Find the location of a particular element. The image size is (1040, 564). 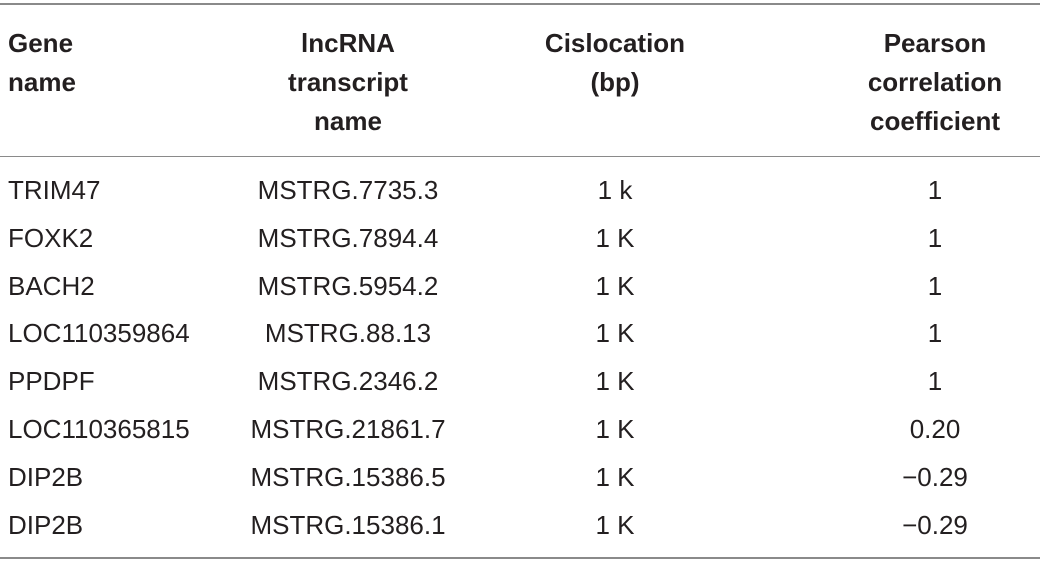

bottom-rule is located at coordinates (520, 558).